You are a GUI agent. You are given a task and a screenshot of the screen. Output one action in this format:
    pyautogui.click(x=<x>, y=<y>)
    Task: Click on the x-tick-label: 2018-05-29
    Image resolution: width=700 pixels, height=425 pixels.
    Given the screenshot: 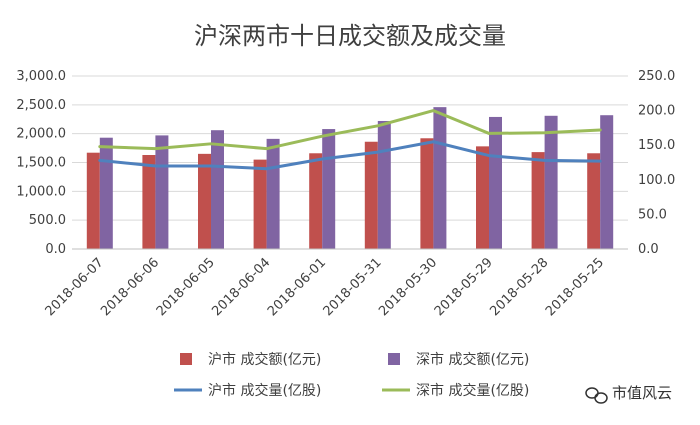 What is the action you would take?
    pyautogui.click(x=464, y=287)
    